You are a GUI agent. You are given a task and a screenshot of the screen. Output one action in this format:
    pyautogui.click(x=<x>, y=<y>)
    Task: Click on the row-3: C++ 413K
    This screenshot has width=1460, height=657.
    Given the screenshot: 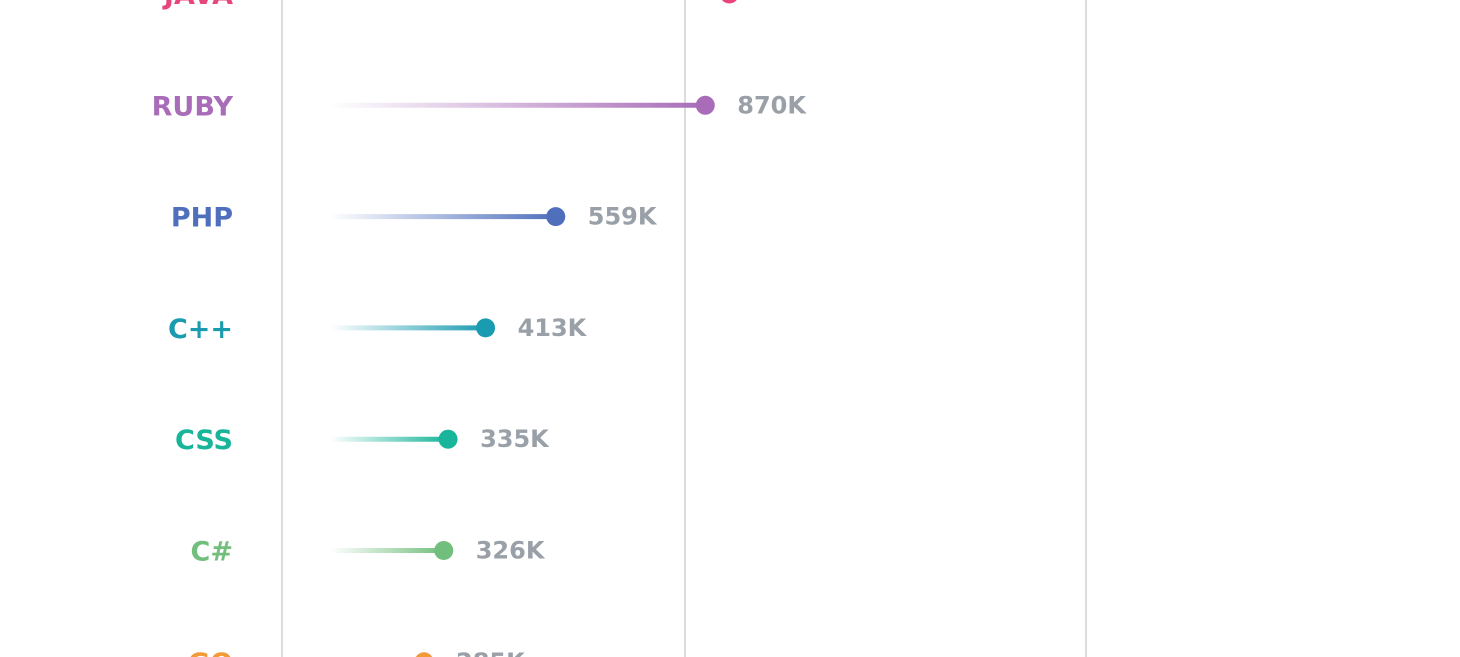 What is the action you would take?
    pyautogui.click(x=378, y=329)
    